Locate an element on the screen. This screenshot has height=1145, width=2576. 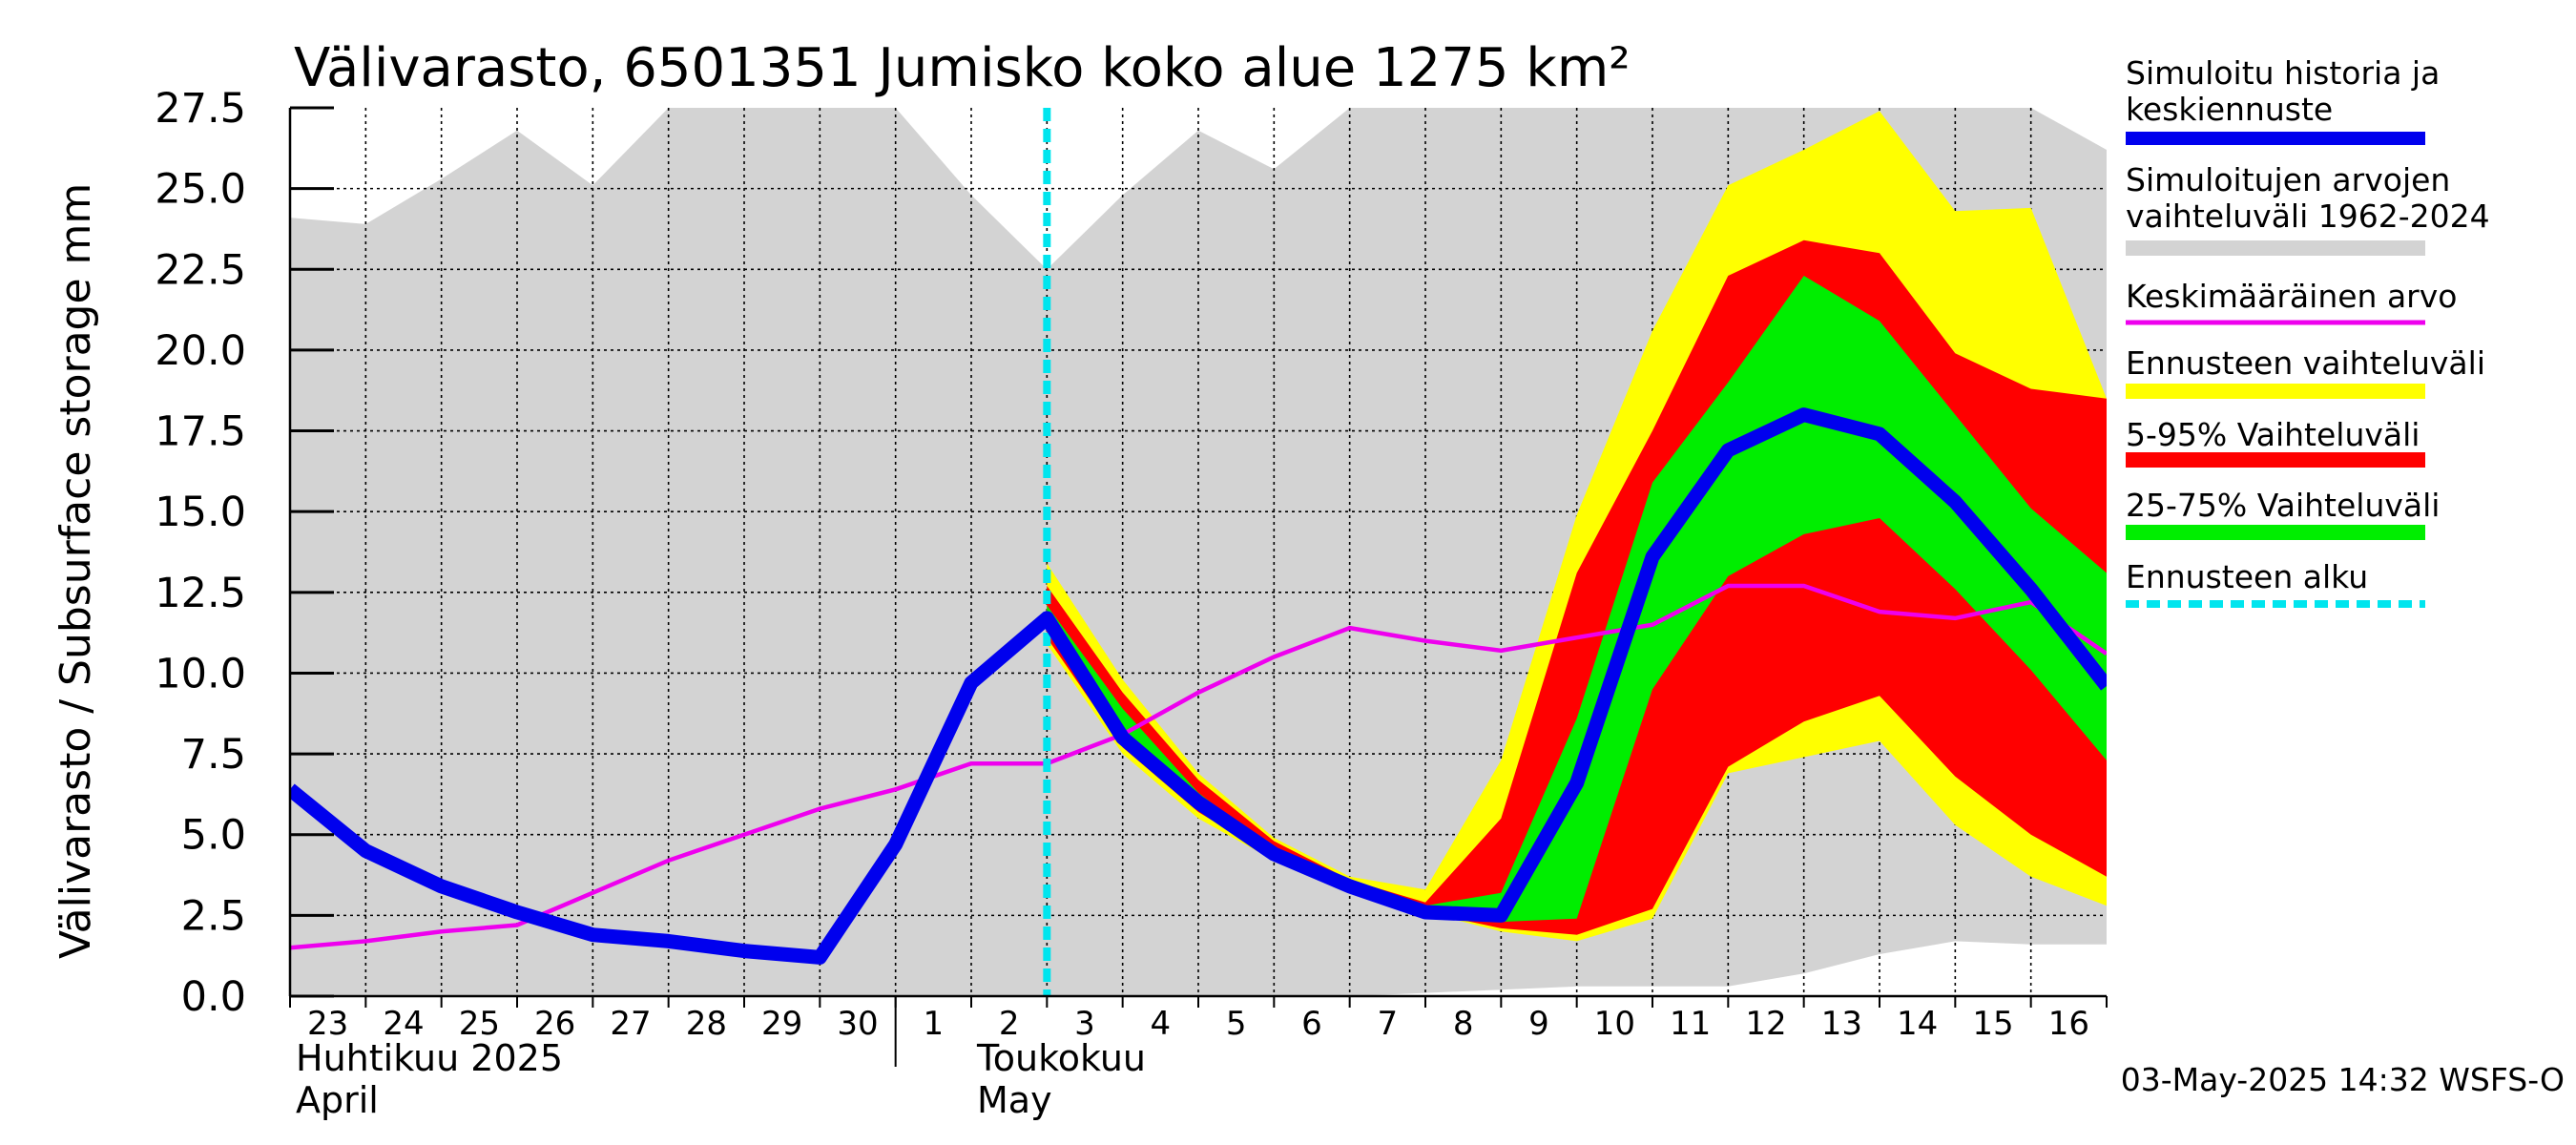
y-tick-label: 20.0 is located at coordinates (200, 351).